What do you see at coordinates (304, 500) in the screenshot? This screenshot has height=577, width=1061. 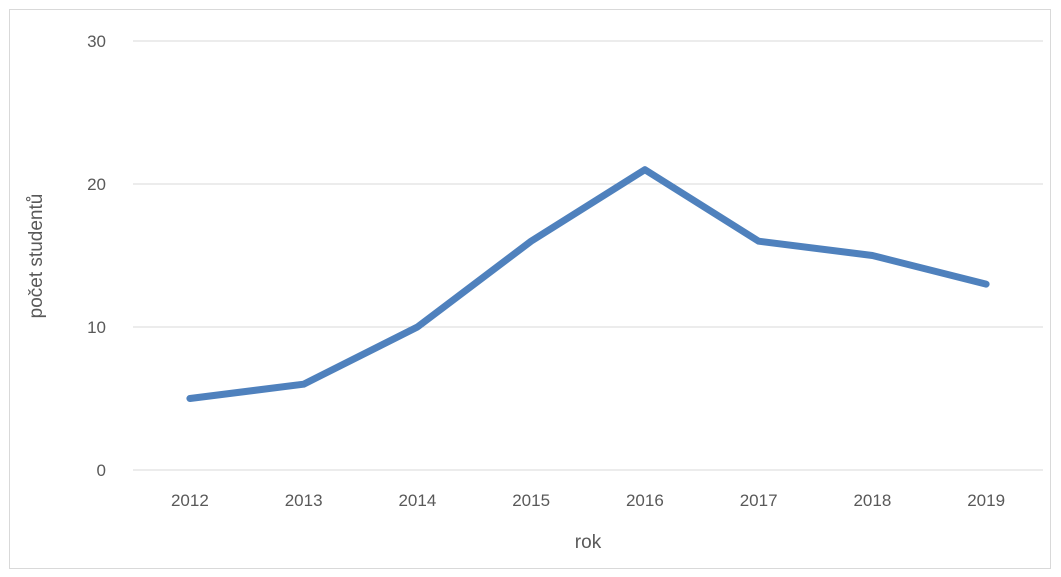 I see `x-tick-label: 2013` at bounding box center [304, 500].